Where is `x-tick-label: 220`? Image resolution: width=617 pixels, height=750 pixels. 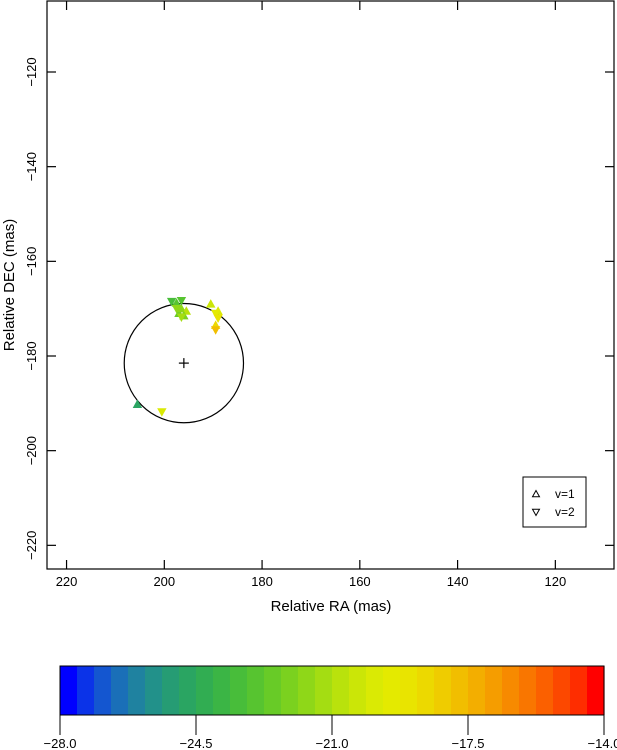
x-tick-label: 220 is located at coordinates (67, 581).